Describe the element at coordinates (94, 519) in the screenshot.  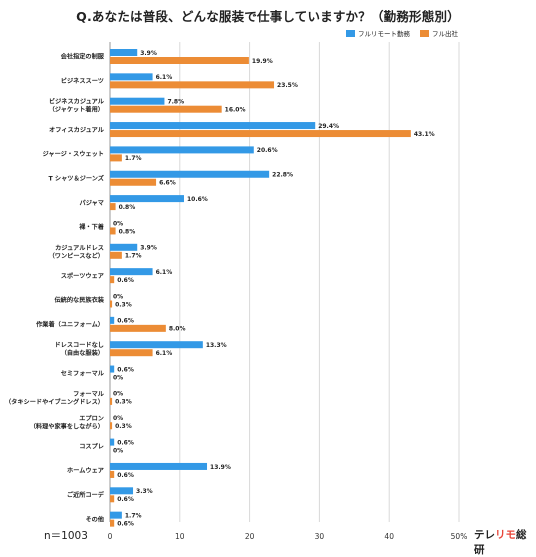
I see `category-label: その他` at that location.